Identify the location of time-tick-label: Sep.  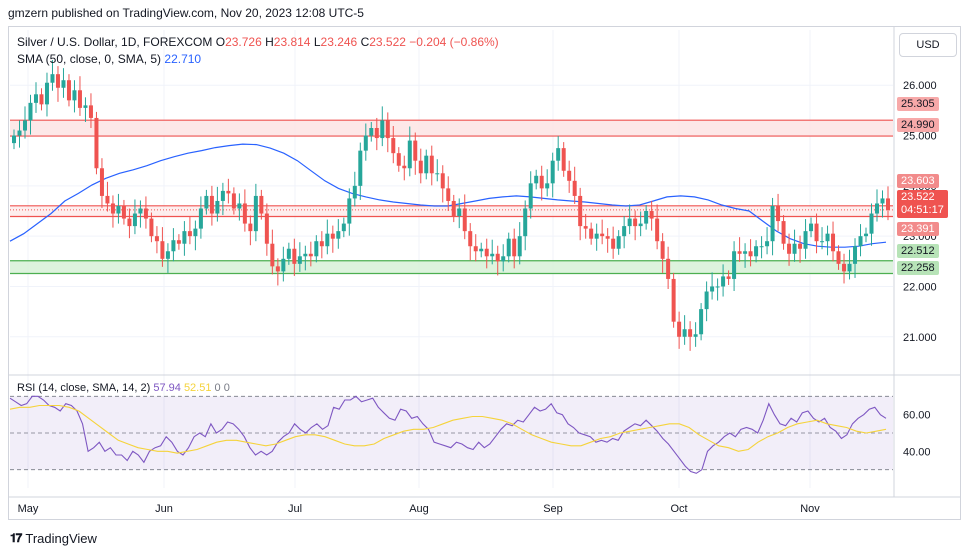
(553, 509).